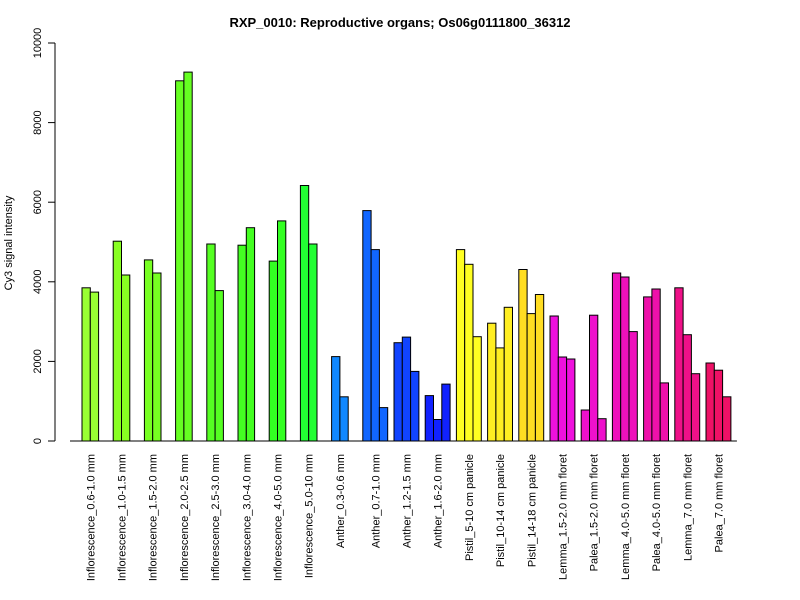  I want to click on x-tick-label: Lemma_1.5-2.0 mm floret, so click(564, 517).